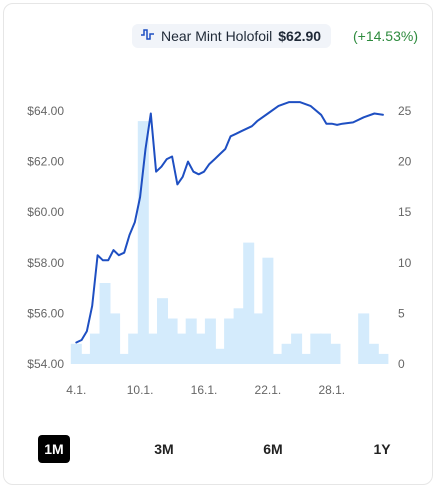 This screenshot has height=490, width=438. Describe the element at coordinates (45, 313) in the screenshot. I see `y-left-tick-label: $56.00` at that location.